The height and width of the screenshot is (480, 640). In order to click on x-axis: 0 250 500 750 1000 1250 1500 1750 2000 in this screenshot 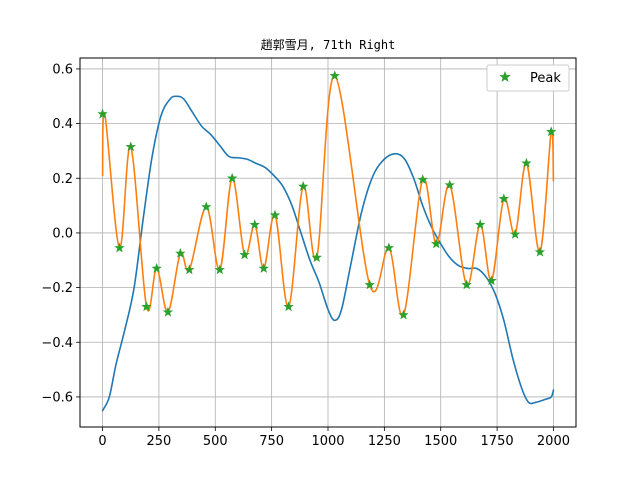, I will do `click(334, 438)`.